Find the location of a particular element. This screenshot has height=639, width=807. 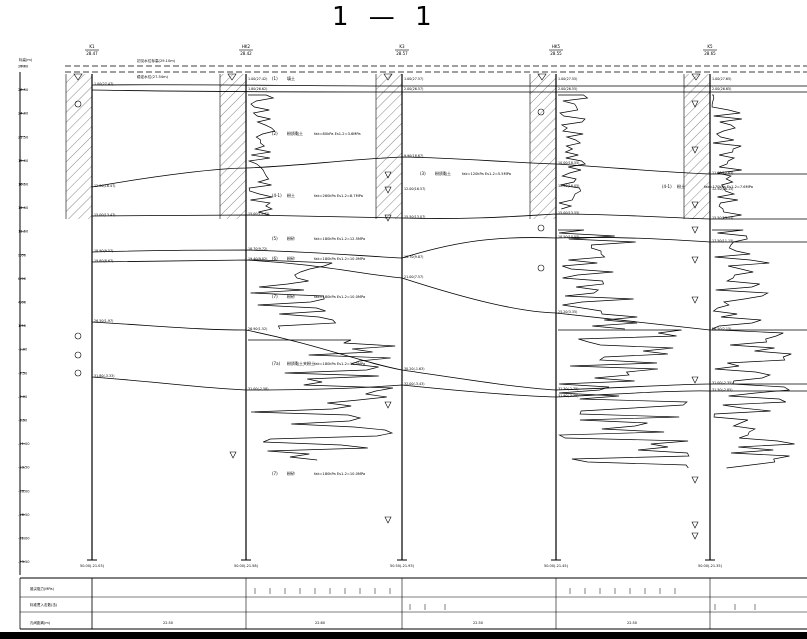

borehole-id: HK5 is located at coordinates (556, 46).